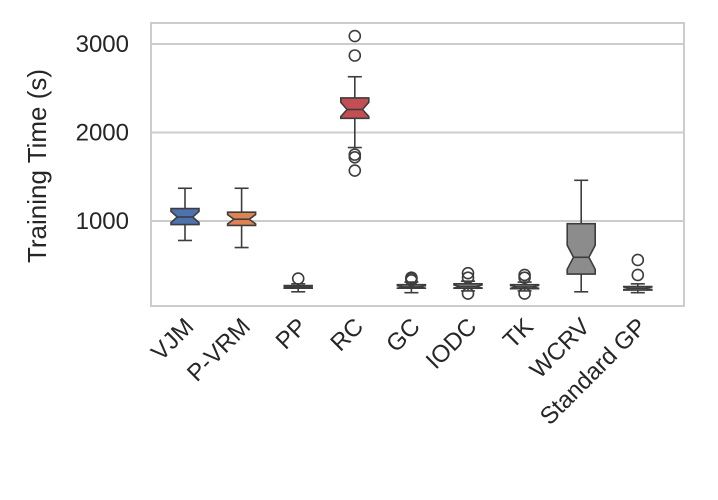  I want to click on y-tick-labels: 1000 2000 3000, so click(102, 133).